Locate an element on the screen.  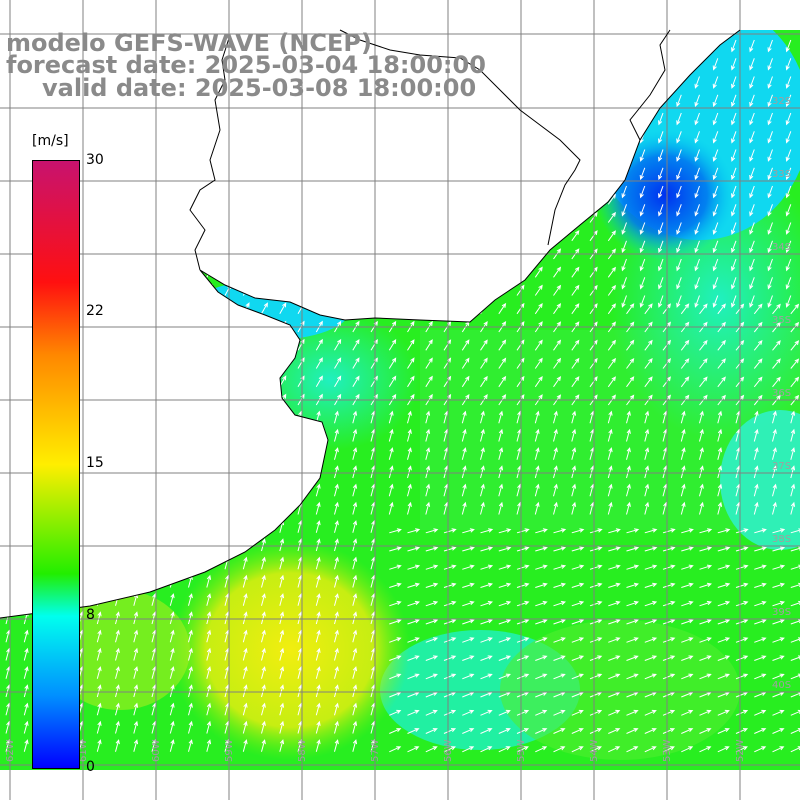
model-title: modelo GEFS-WAVE (NCEP) is located at coordinates (189, 43).